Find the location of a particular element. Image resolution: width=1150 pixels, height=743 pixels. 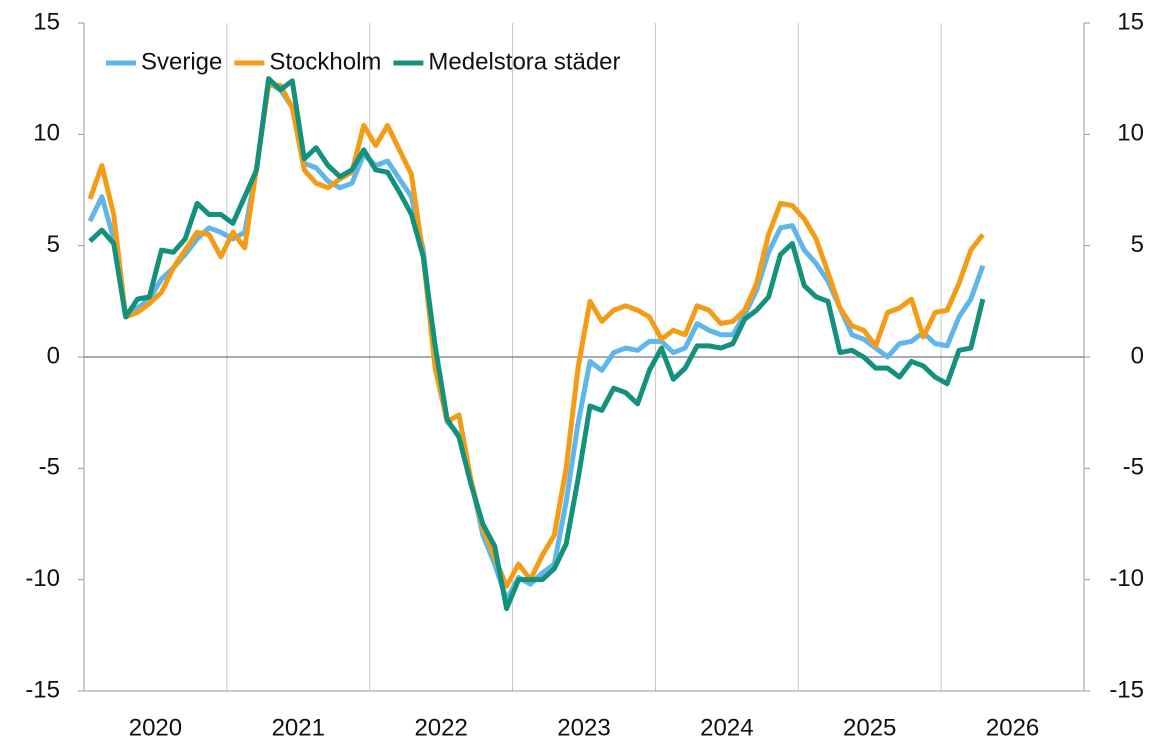

y-tick-label: -15 is located at coordinates (42, 689).